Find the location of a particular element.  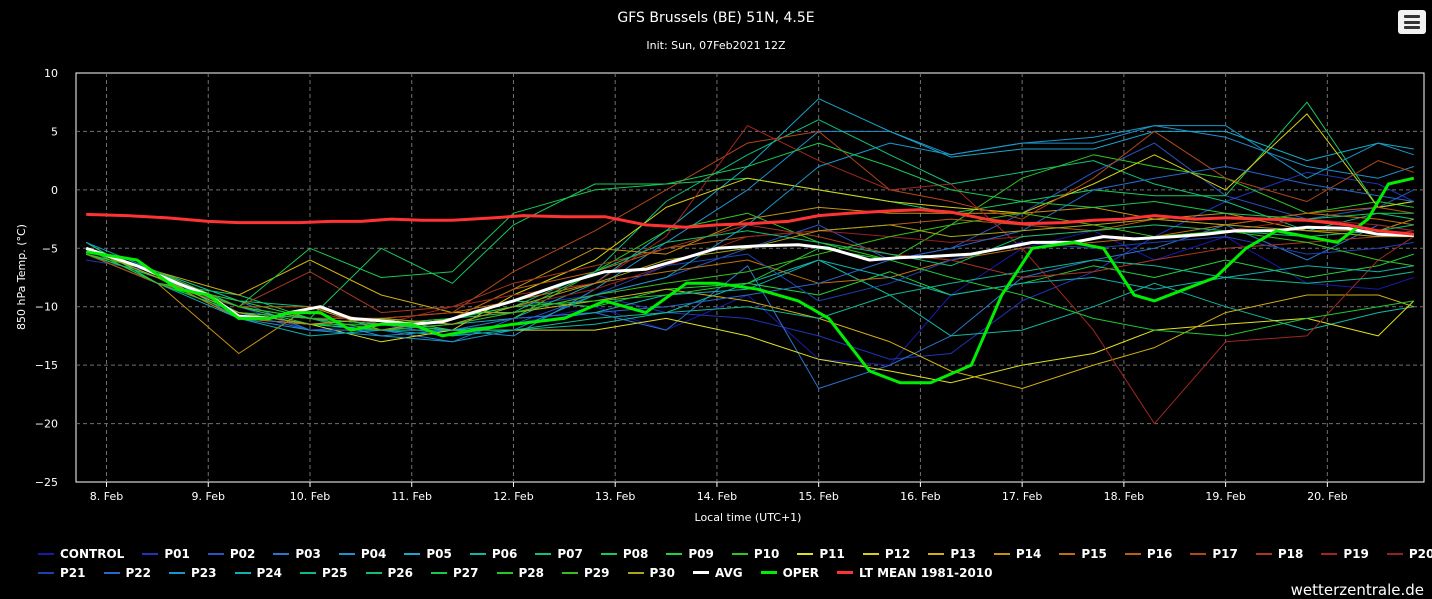

x-tick-label: 10. Feb is located at coordinates (310, 496).